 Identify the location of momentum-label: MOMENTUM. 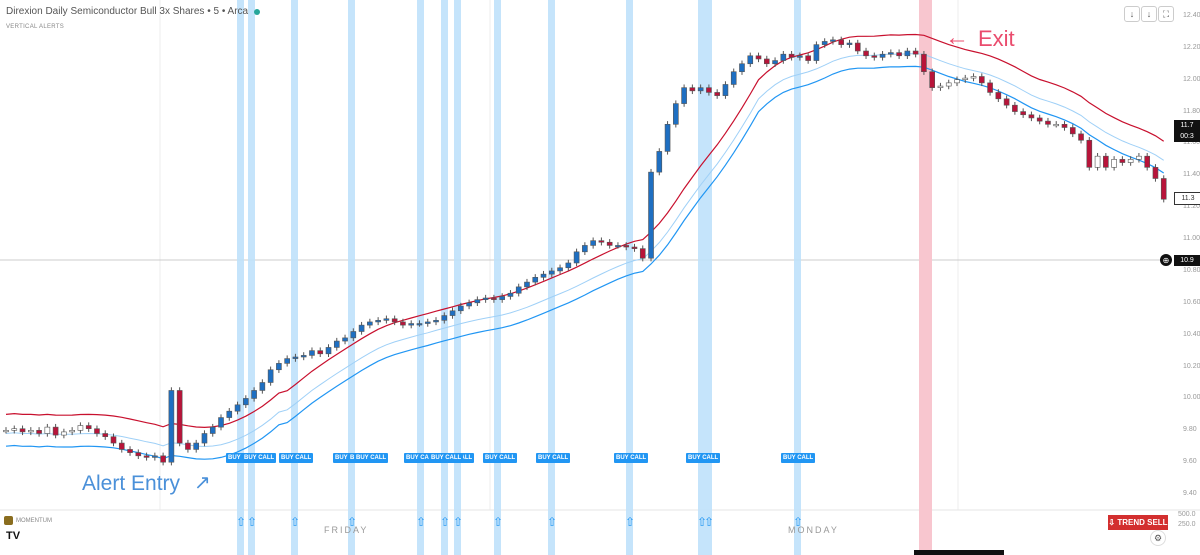
(34, 521).